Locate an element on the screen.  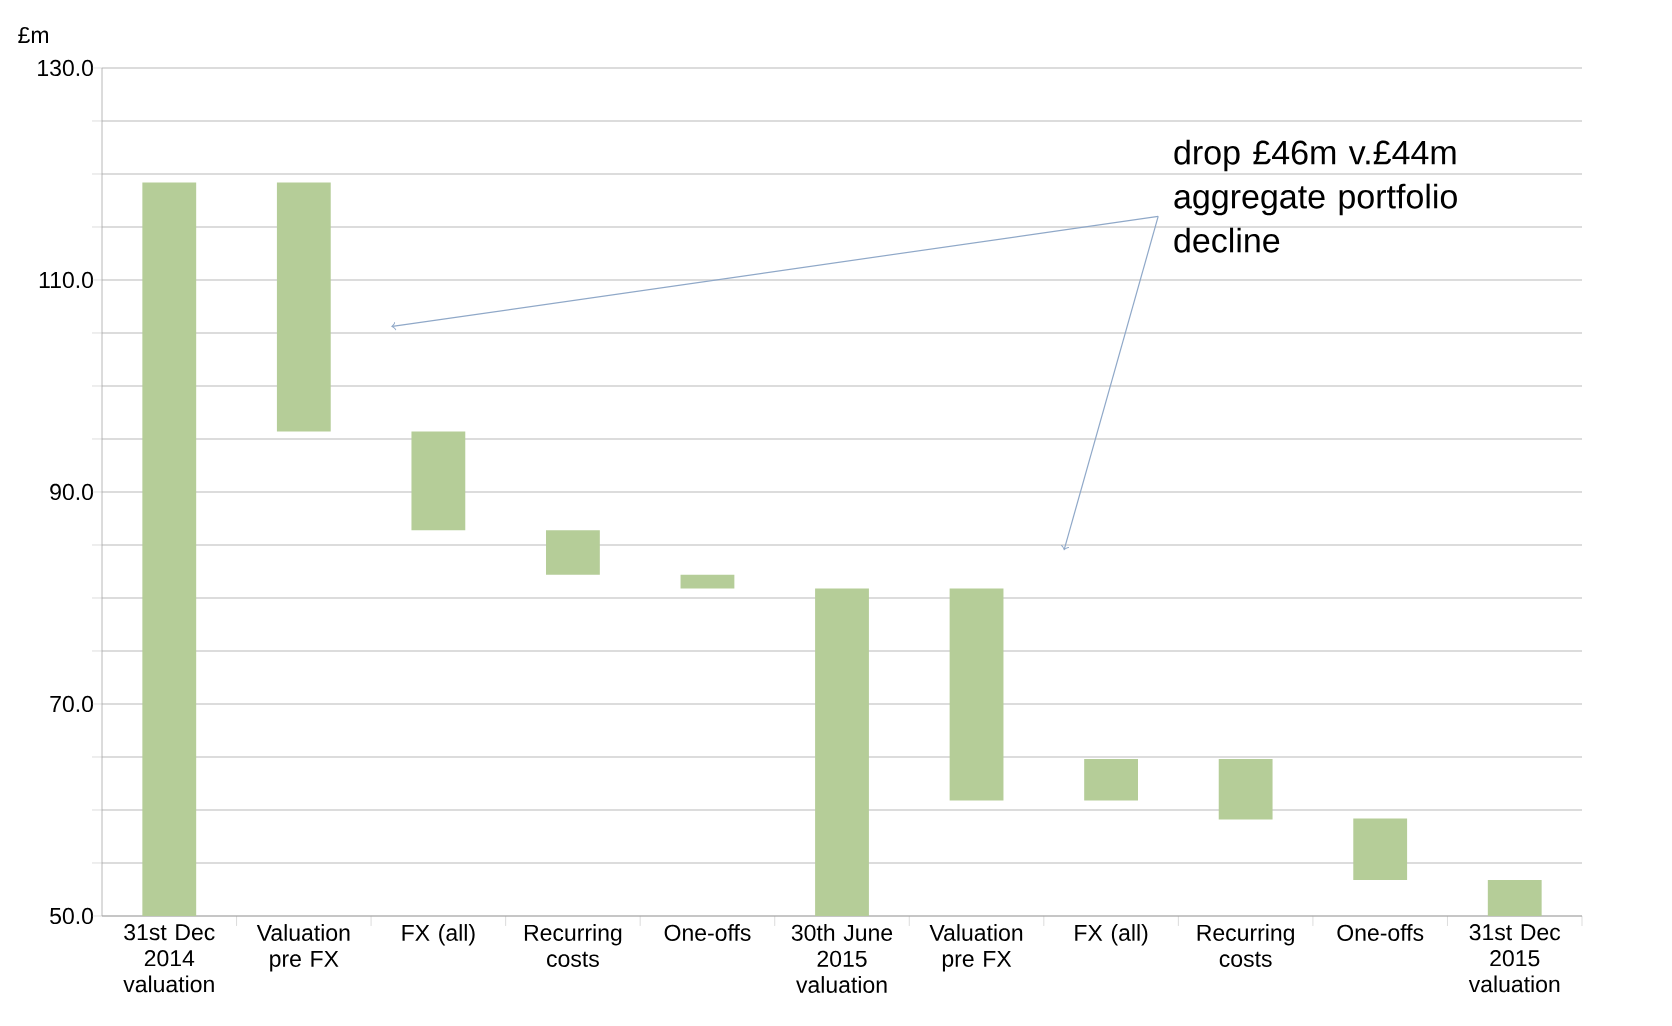
y-tick-label: 90.0 is located at coordinates (72, 492).